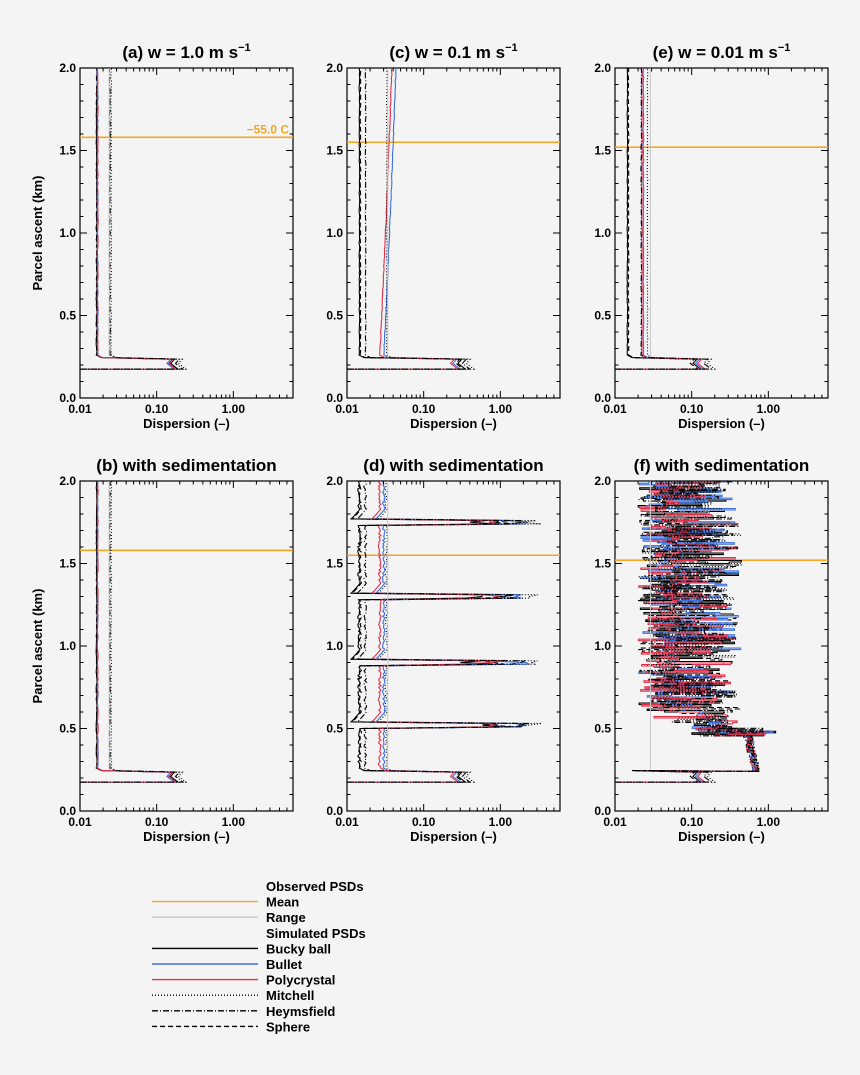 Image resolution: width=860 pixels, height=1075 pixels. I want to click on plot-area-b, so click(186, 646).